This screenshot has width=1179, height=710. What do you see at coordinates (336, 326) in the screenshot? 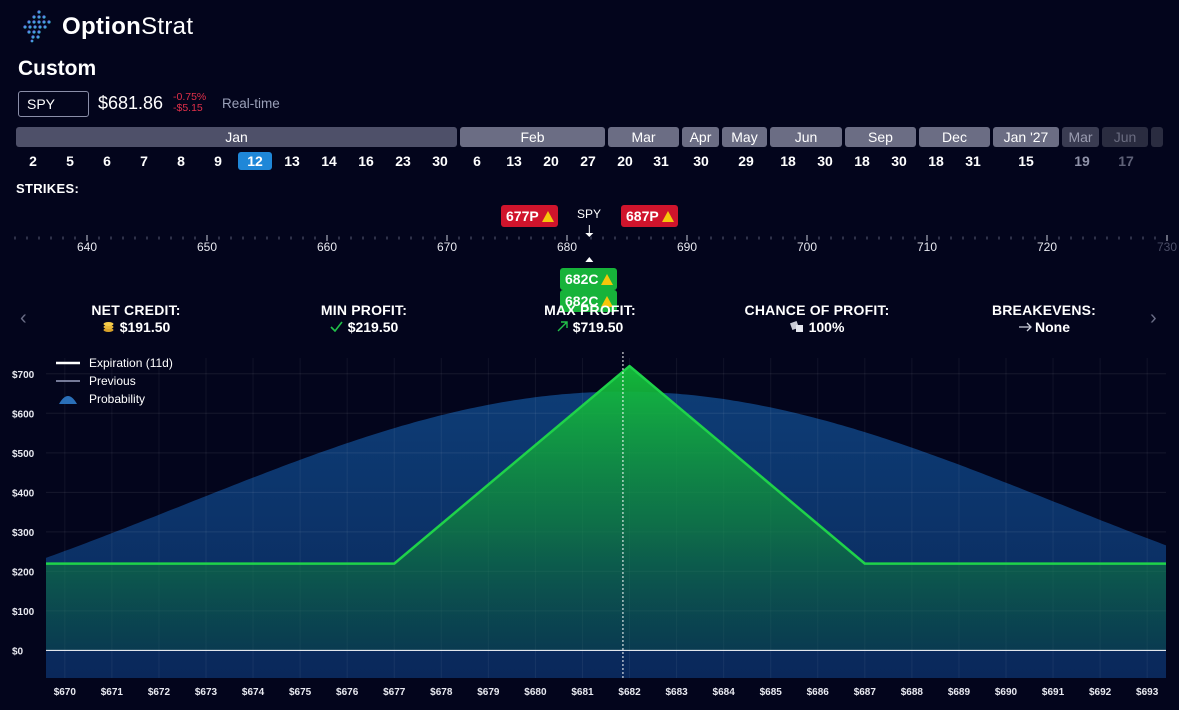
I see `check-icon` at bounding box center [336, 326].